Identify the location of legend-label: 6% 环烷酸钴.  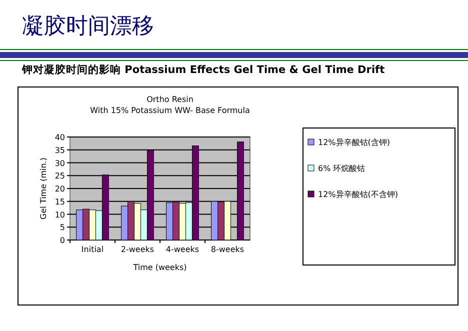
(342, 168).